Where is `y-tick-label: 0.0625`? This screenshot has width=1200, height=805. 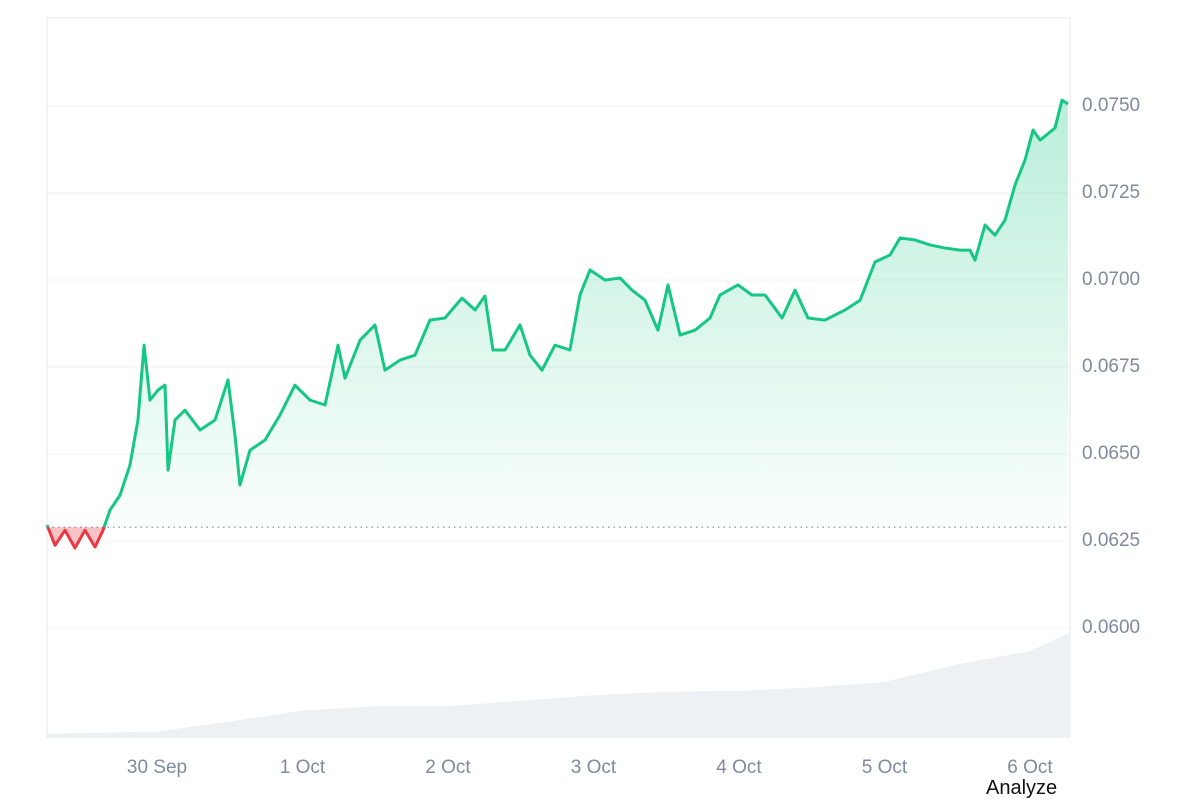 y-tick-label: 0.0625 is located at coordinates (1111, 540).